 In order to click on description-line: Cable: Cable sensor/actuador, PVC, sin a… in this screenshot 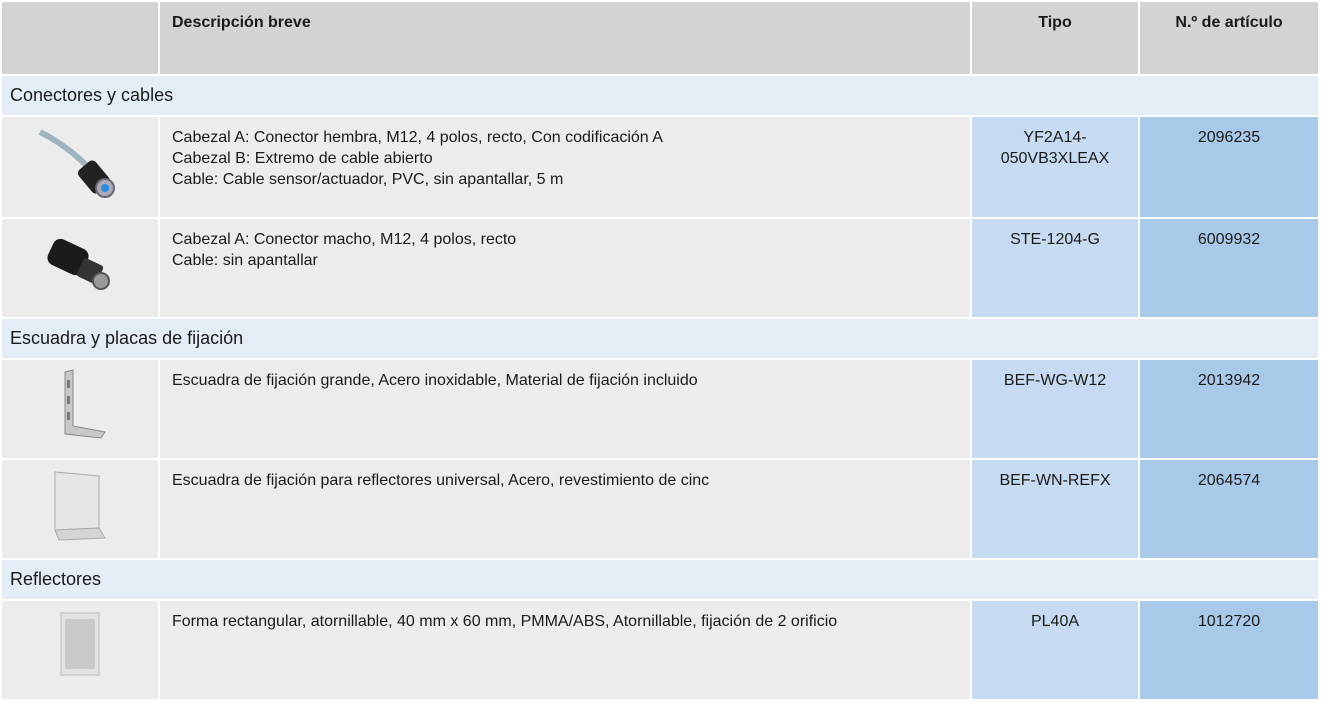, I will do `click(368, 179)`.